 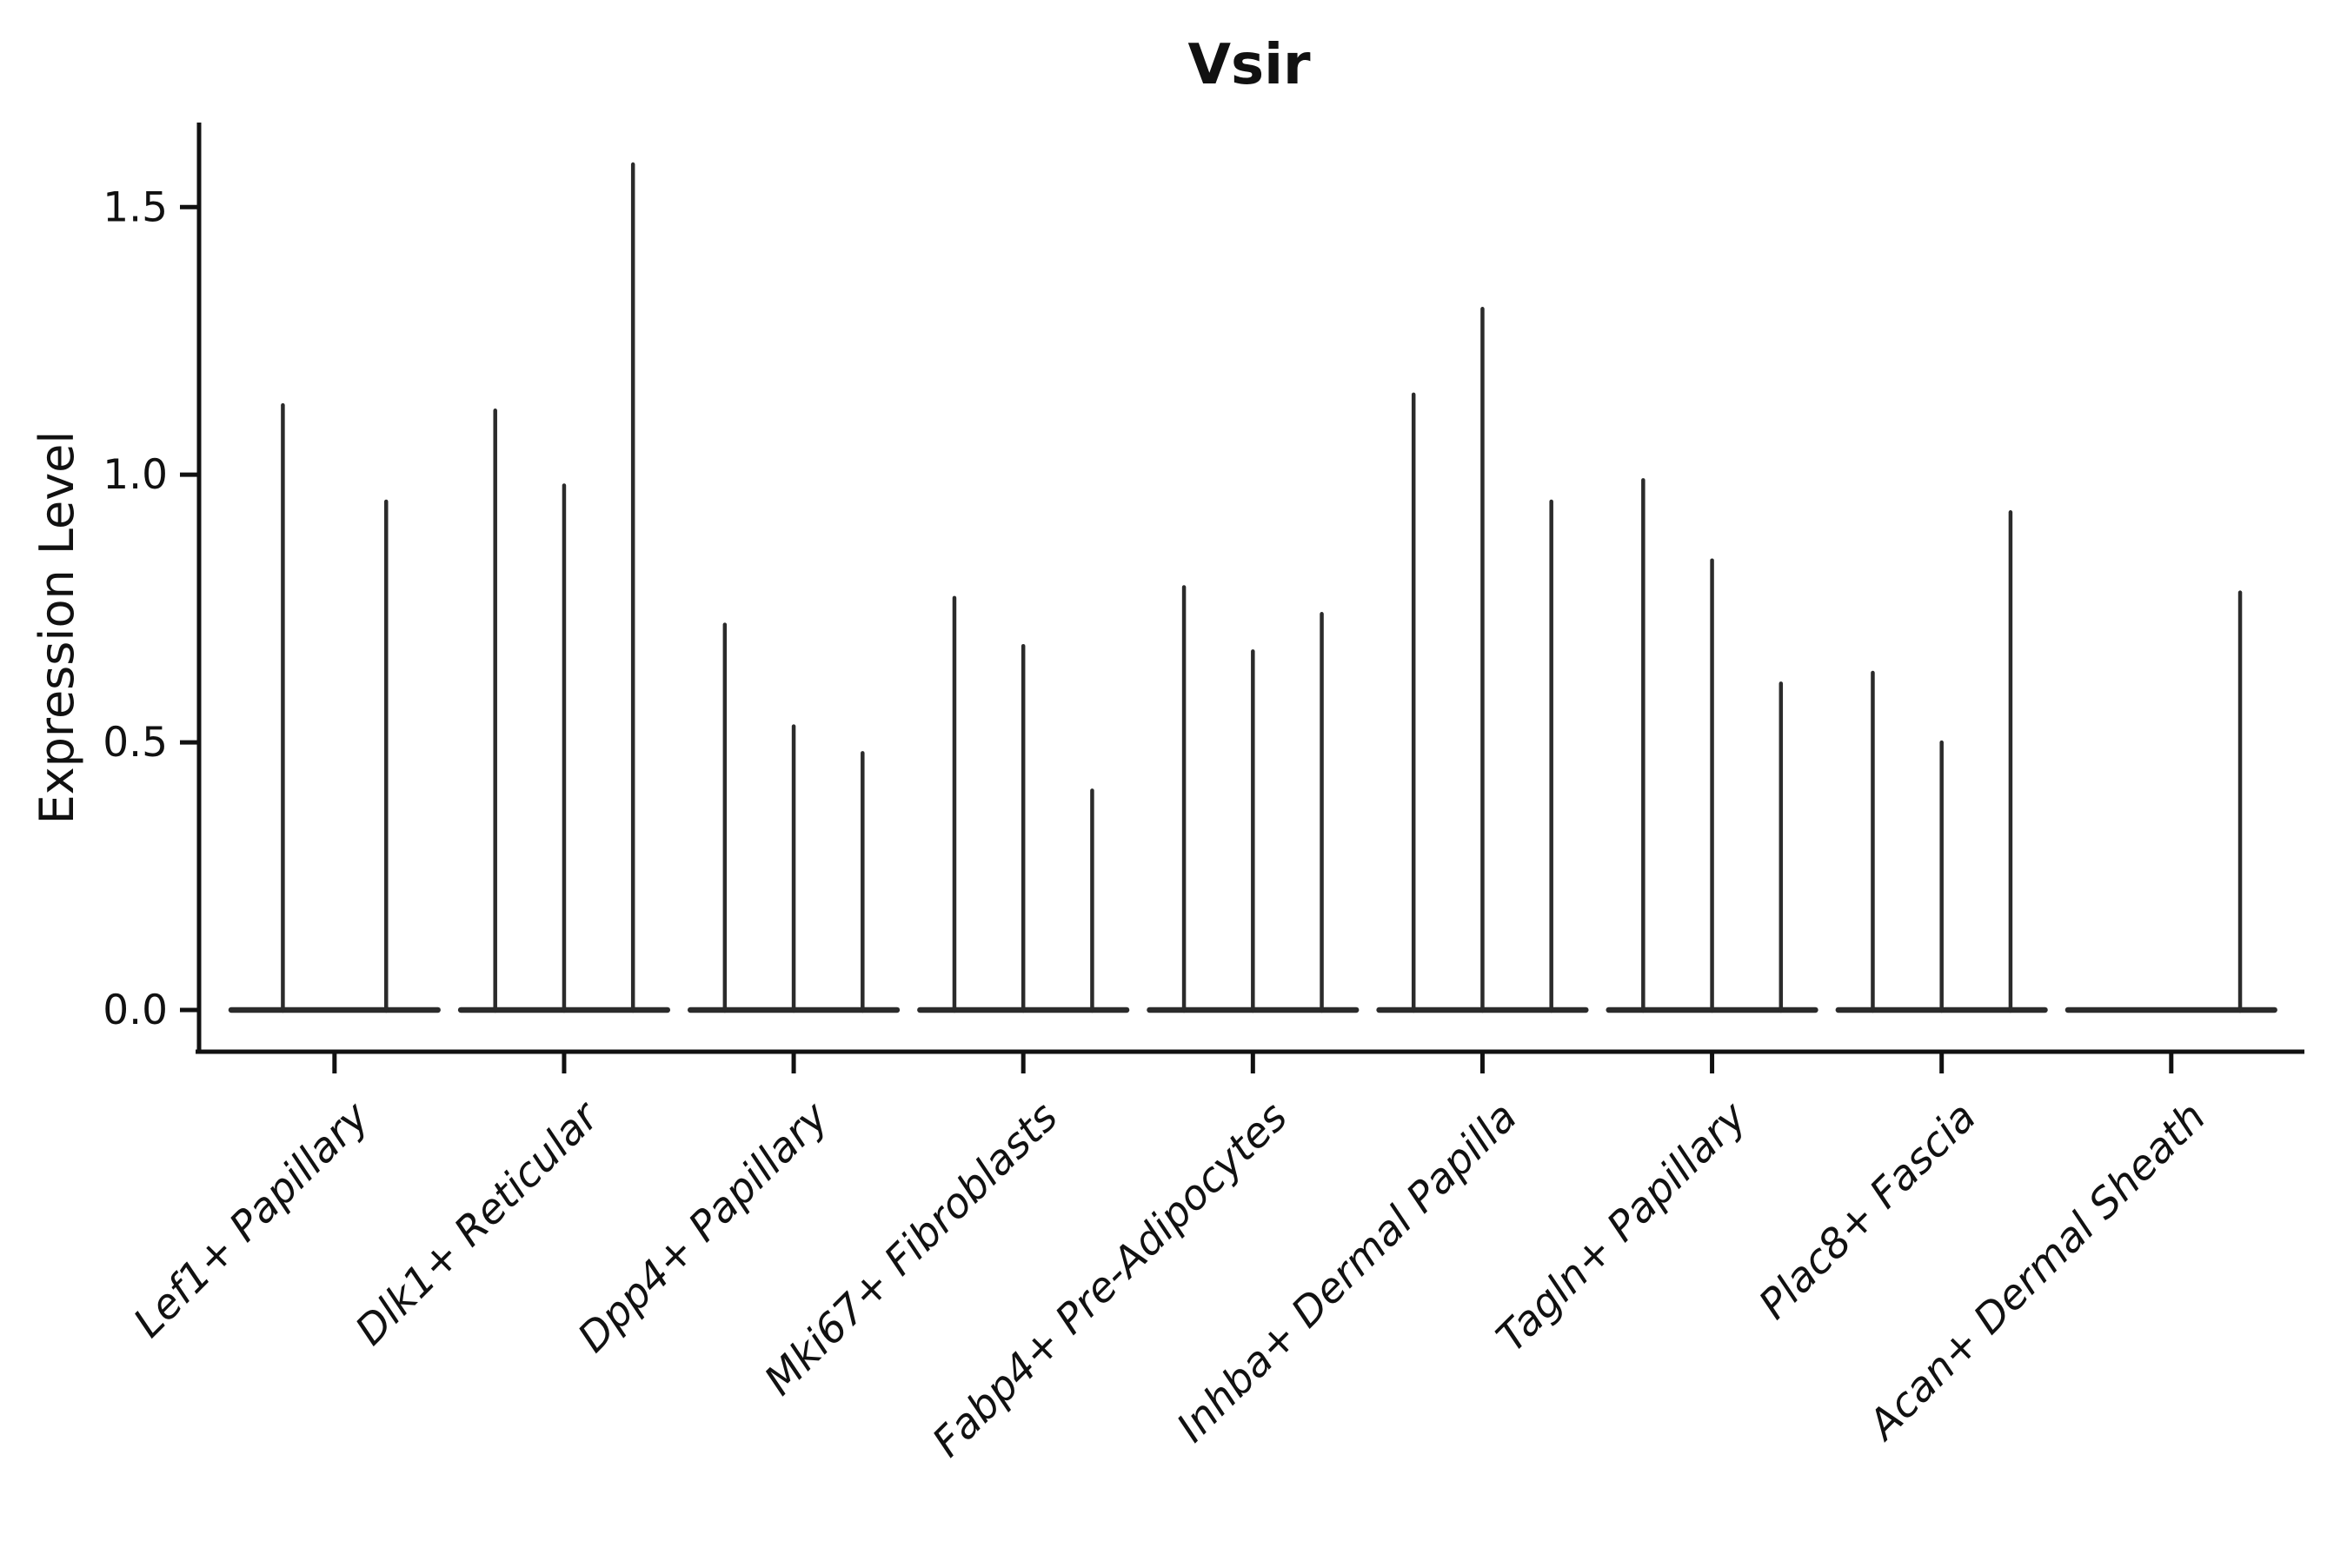 What do you see at coordinates (135, 743) in the screenshot?
I see `y-tick-label: 0.5` at bounding box center [135, 743].